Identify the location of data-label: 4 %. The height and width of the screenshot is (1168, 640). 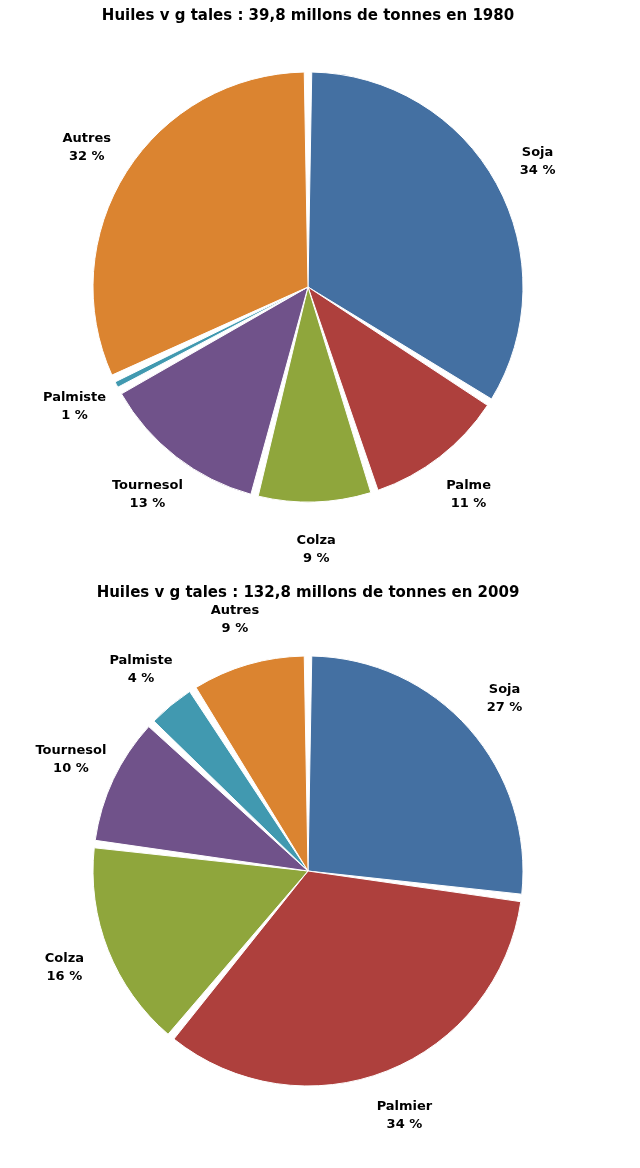
(141, 678).